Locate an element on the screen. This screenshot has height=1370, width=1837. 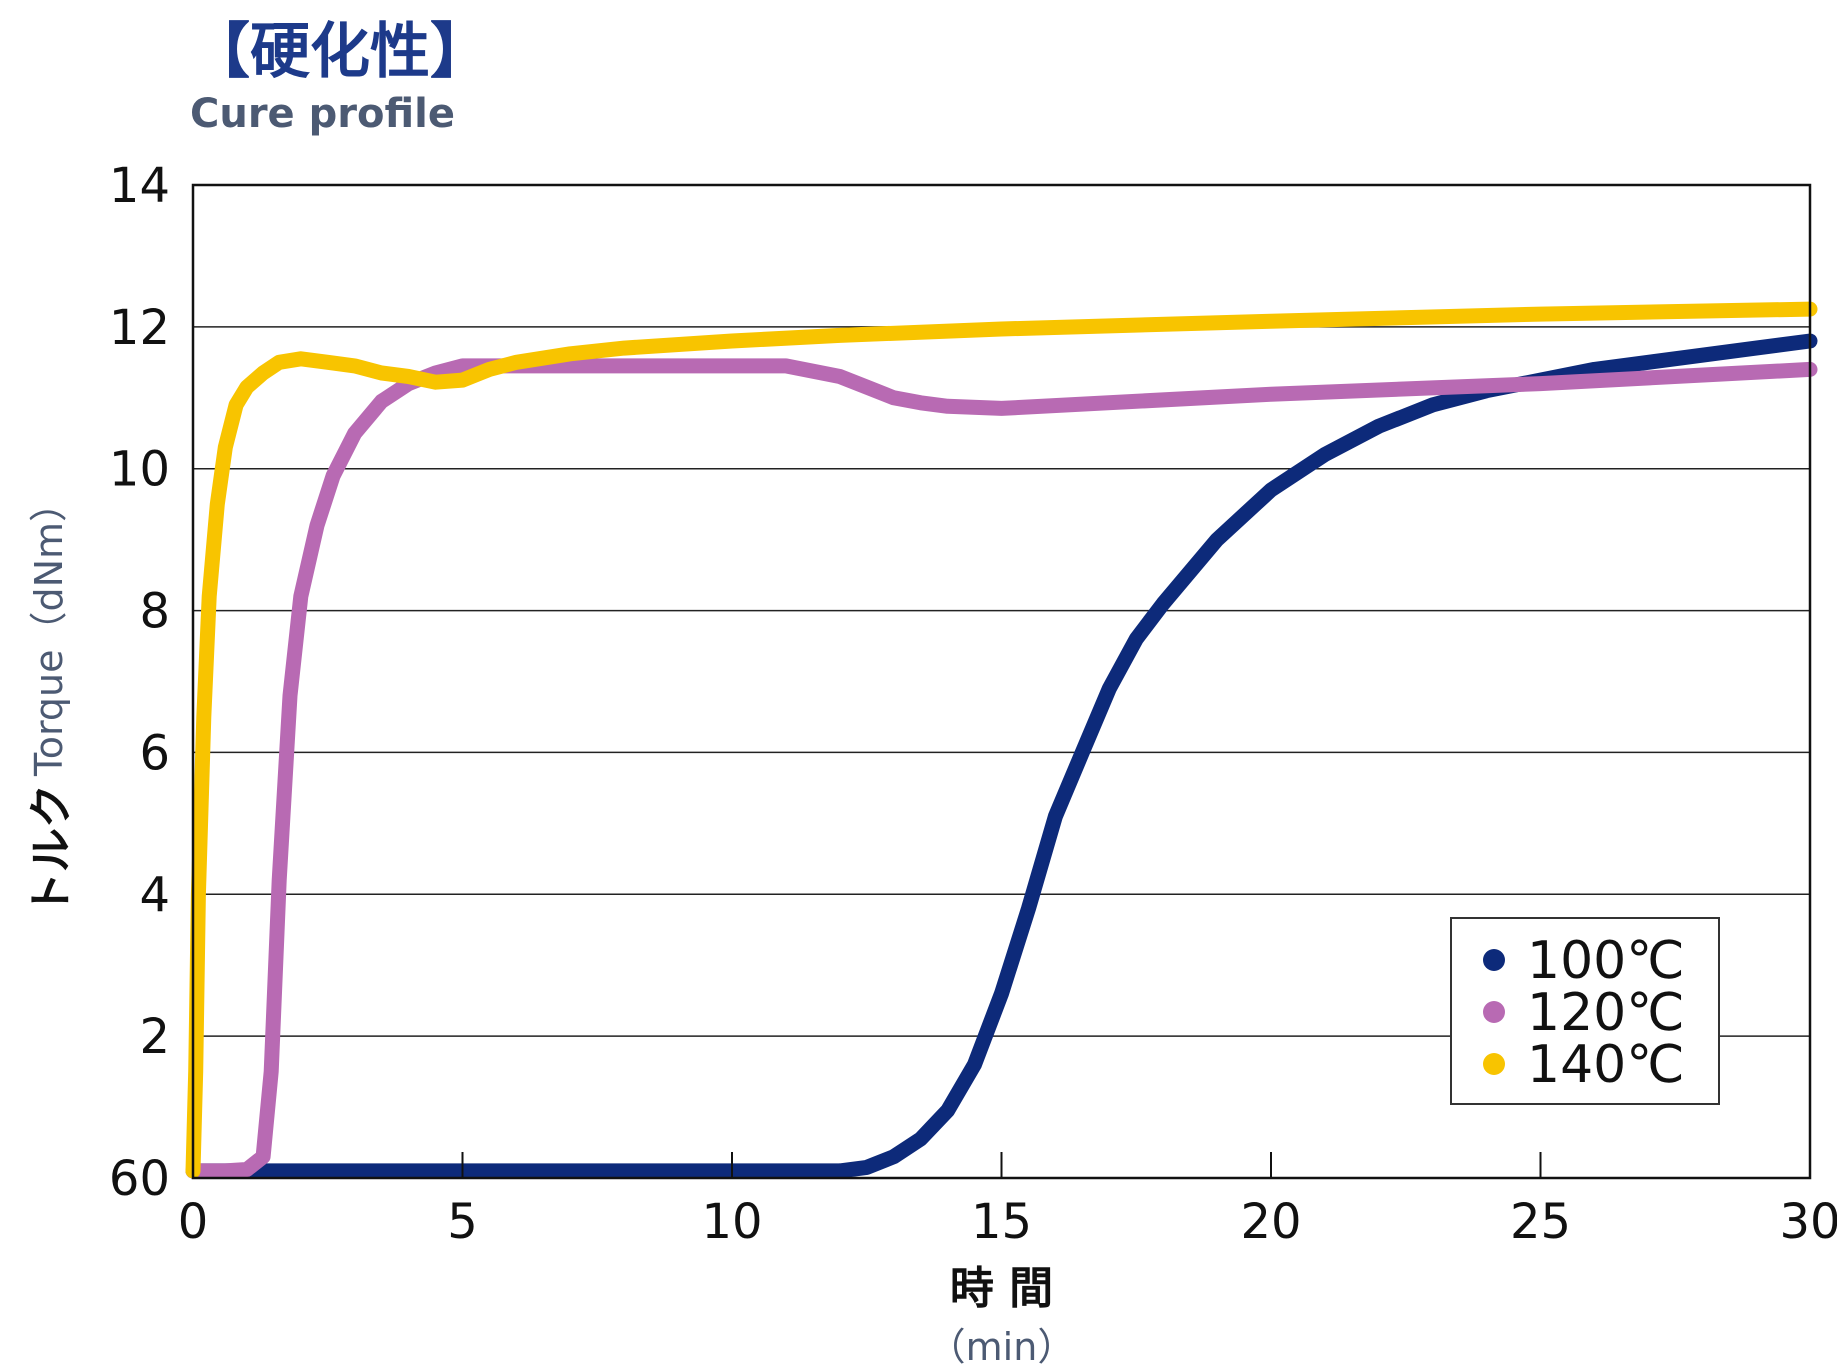
y-tick-label: 8 is located at coordinates (154, 612).